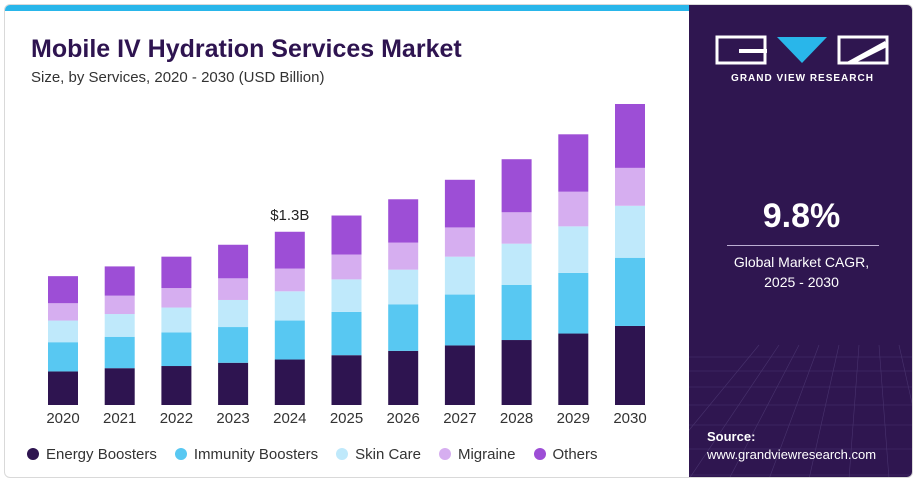 This screenshot has width=918, height=482. What do you see at coordinates (403, 287) in the screenshot?
I see `bar-segment-2026-skin-care` at bounding box center [403, 287].